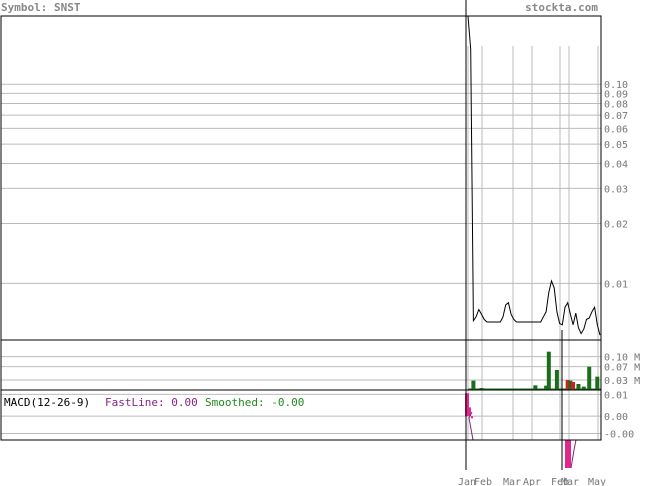 This screenshot has height=486, width=655. I want to click on volume-tick-label: 0.03 M, so click(622, 381).